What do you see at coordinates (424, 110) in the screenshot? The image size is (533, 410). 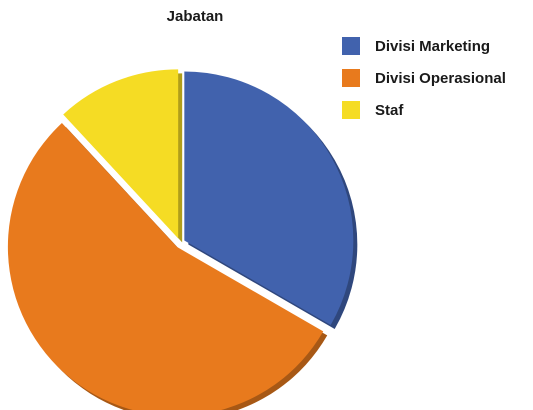 I see `legend-item-staf: Staf` at bounding box center [424, 110].